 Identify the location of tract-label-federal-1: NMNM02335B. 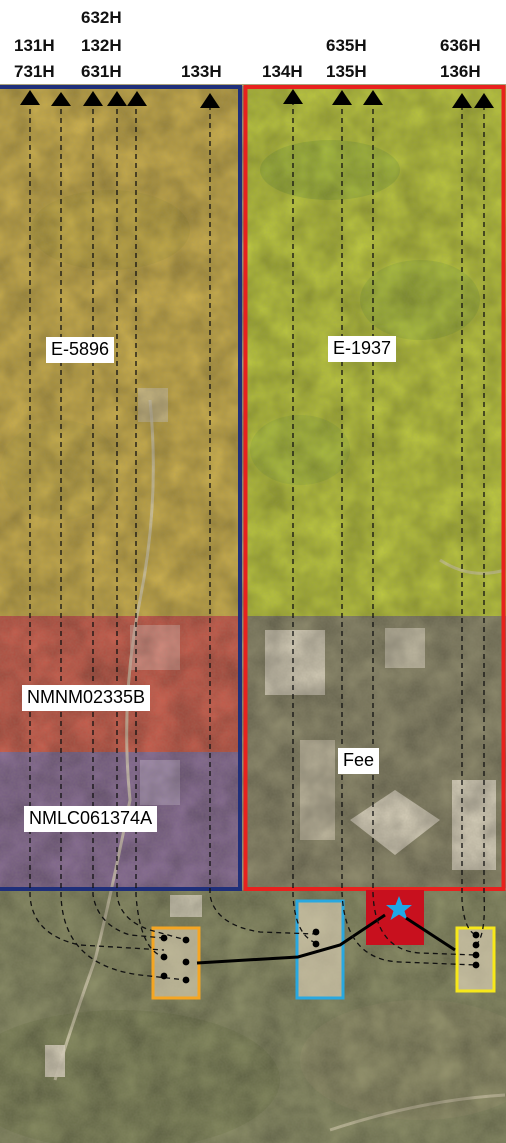
(86, 698).